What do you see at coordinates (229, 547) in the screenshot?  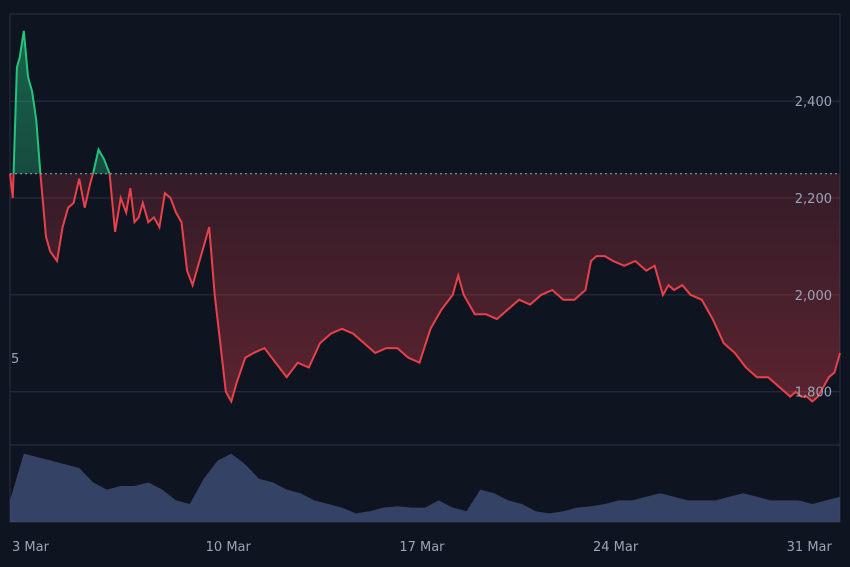 I see `x-tick-label: 10 Mar` at bounding box center [229, 547].